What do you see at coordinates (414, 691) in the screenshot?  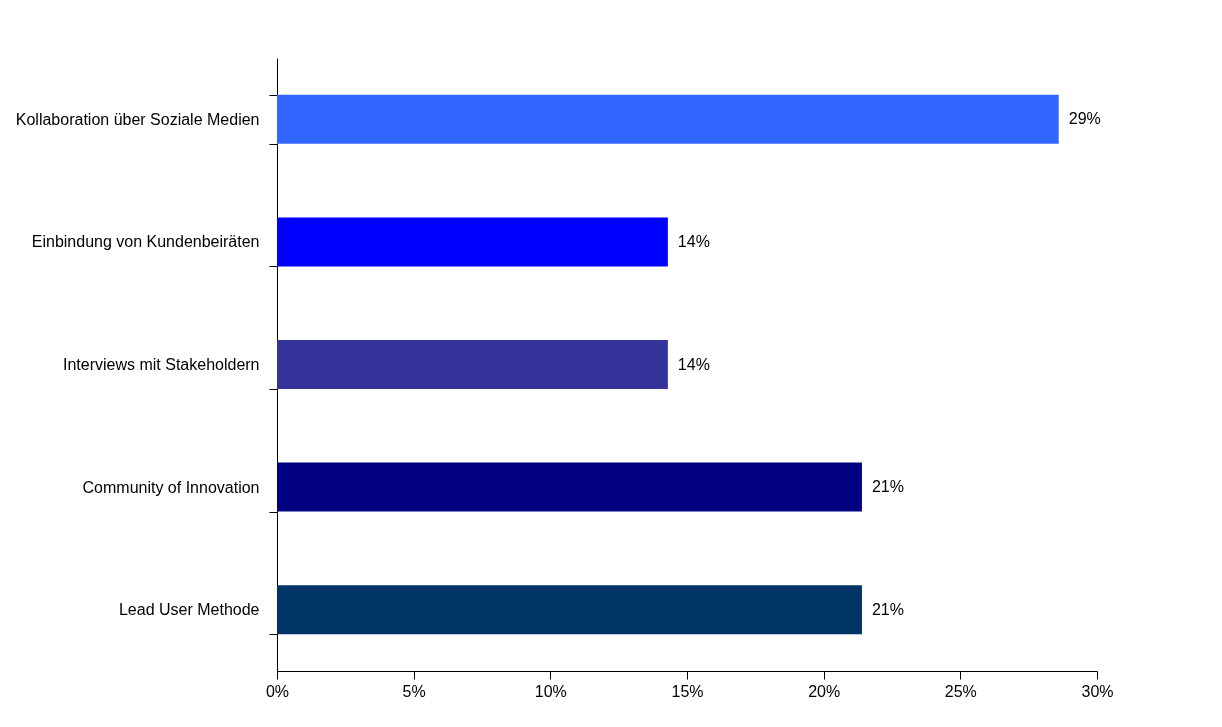 I see `x-tick-label: 5%` at bounding box center [414, 691].